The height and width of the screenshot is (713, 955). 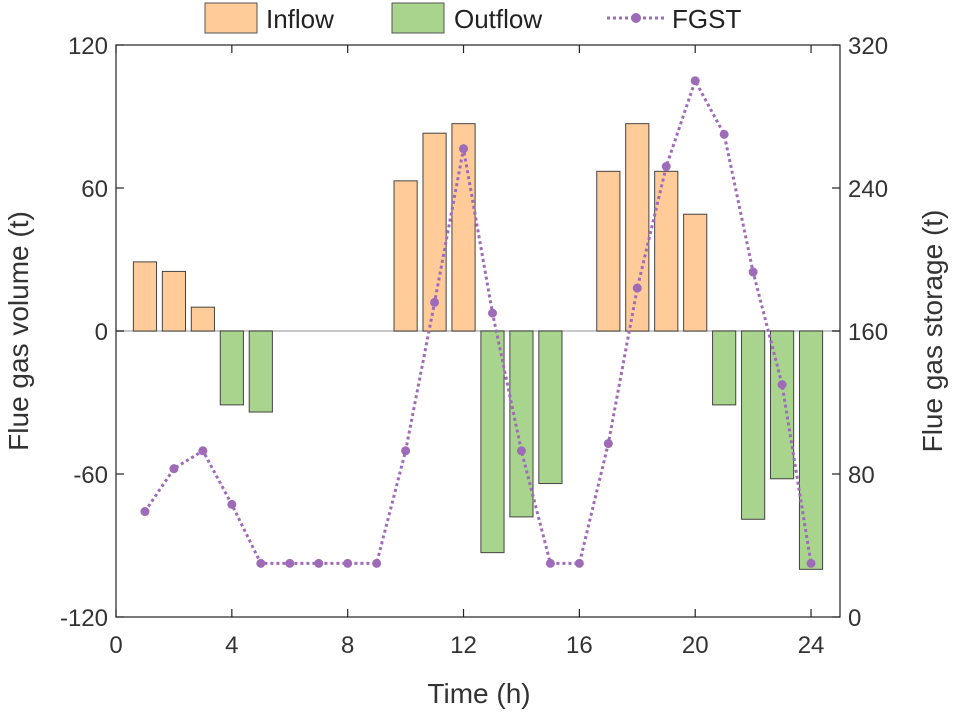 I want to click on legend-swatch-inflow, so click(x=231, y=18).